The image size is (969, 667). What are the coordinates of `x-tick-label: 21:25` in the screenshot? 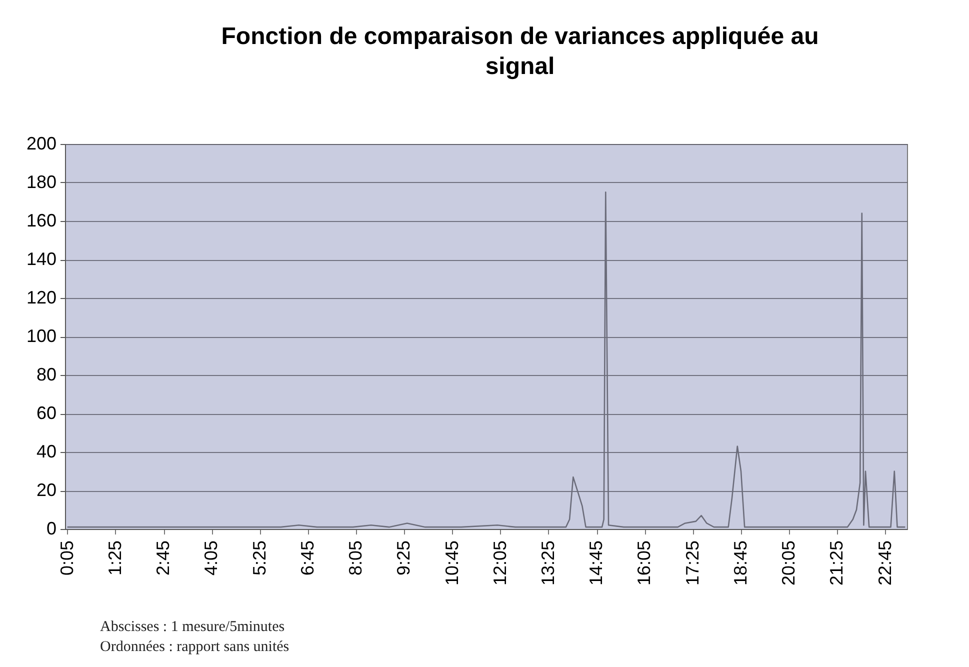 It's located at (836, 563).